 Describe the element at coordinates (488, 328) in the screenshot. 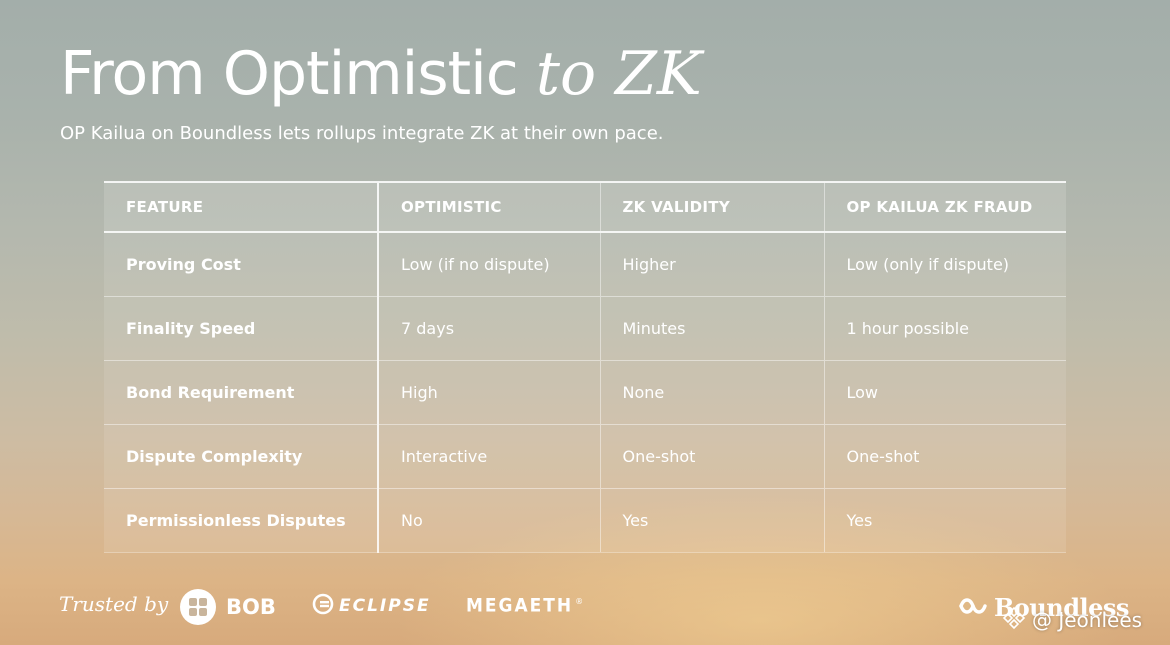

I see `row-optimistic-value: 7 days` at that location.